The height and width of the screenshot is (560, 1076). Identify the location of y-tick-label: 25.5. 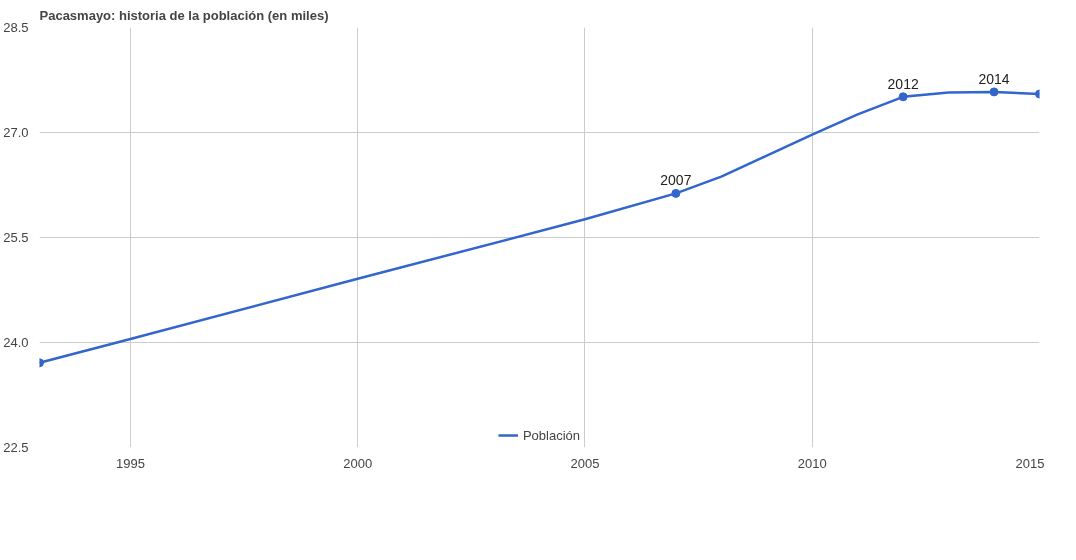
(16, 237).